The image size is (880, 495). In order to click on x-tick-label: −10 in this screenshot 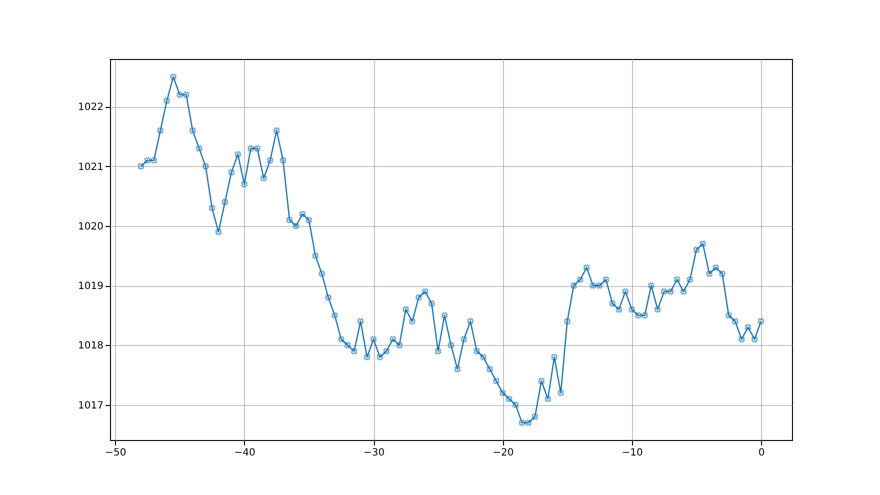, I will do `click(632, 453)`.